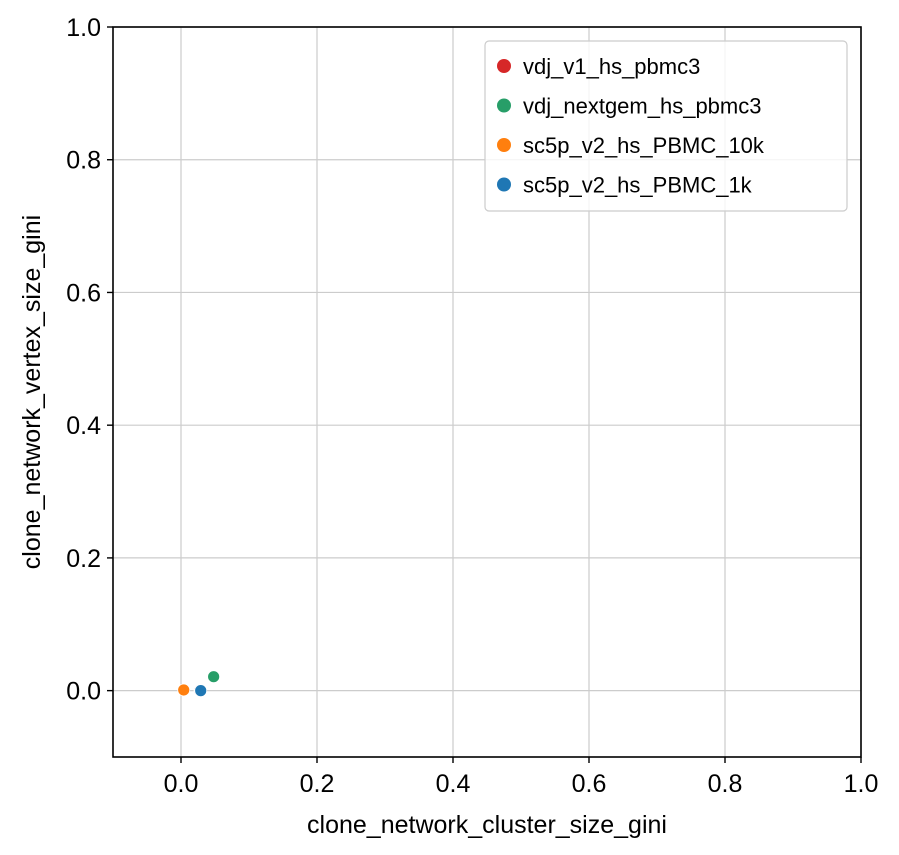 The height and width of the screenshot is (855, 899). What do you see at coordinates (638, 185) in the screenshot?
I see `legend-label: sc5p_v2_hs_PBMC_1k` at bounding box center [638, 185].